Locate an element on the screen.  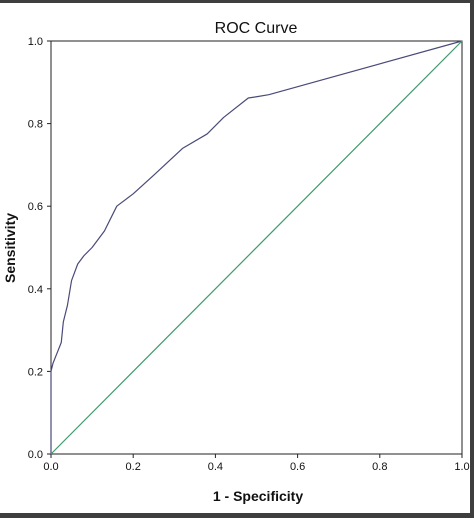
x-tick-label: 0.8 is located at coordinates (379, 467).